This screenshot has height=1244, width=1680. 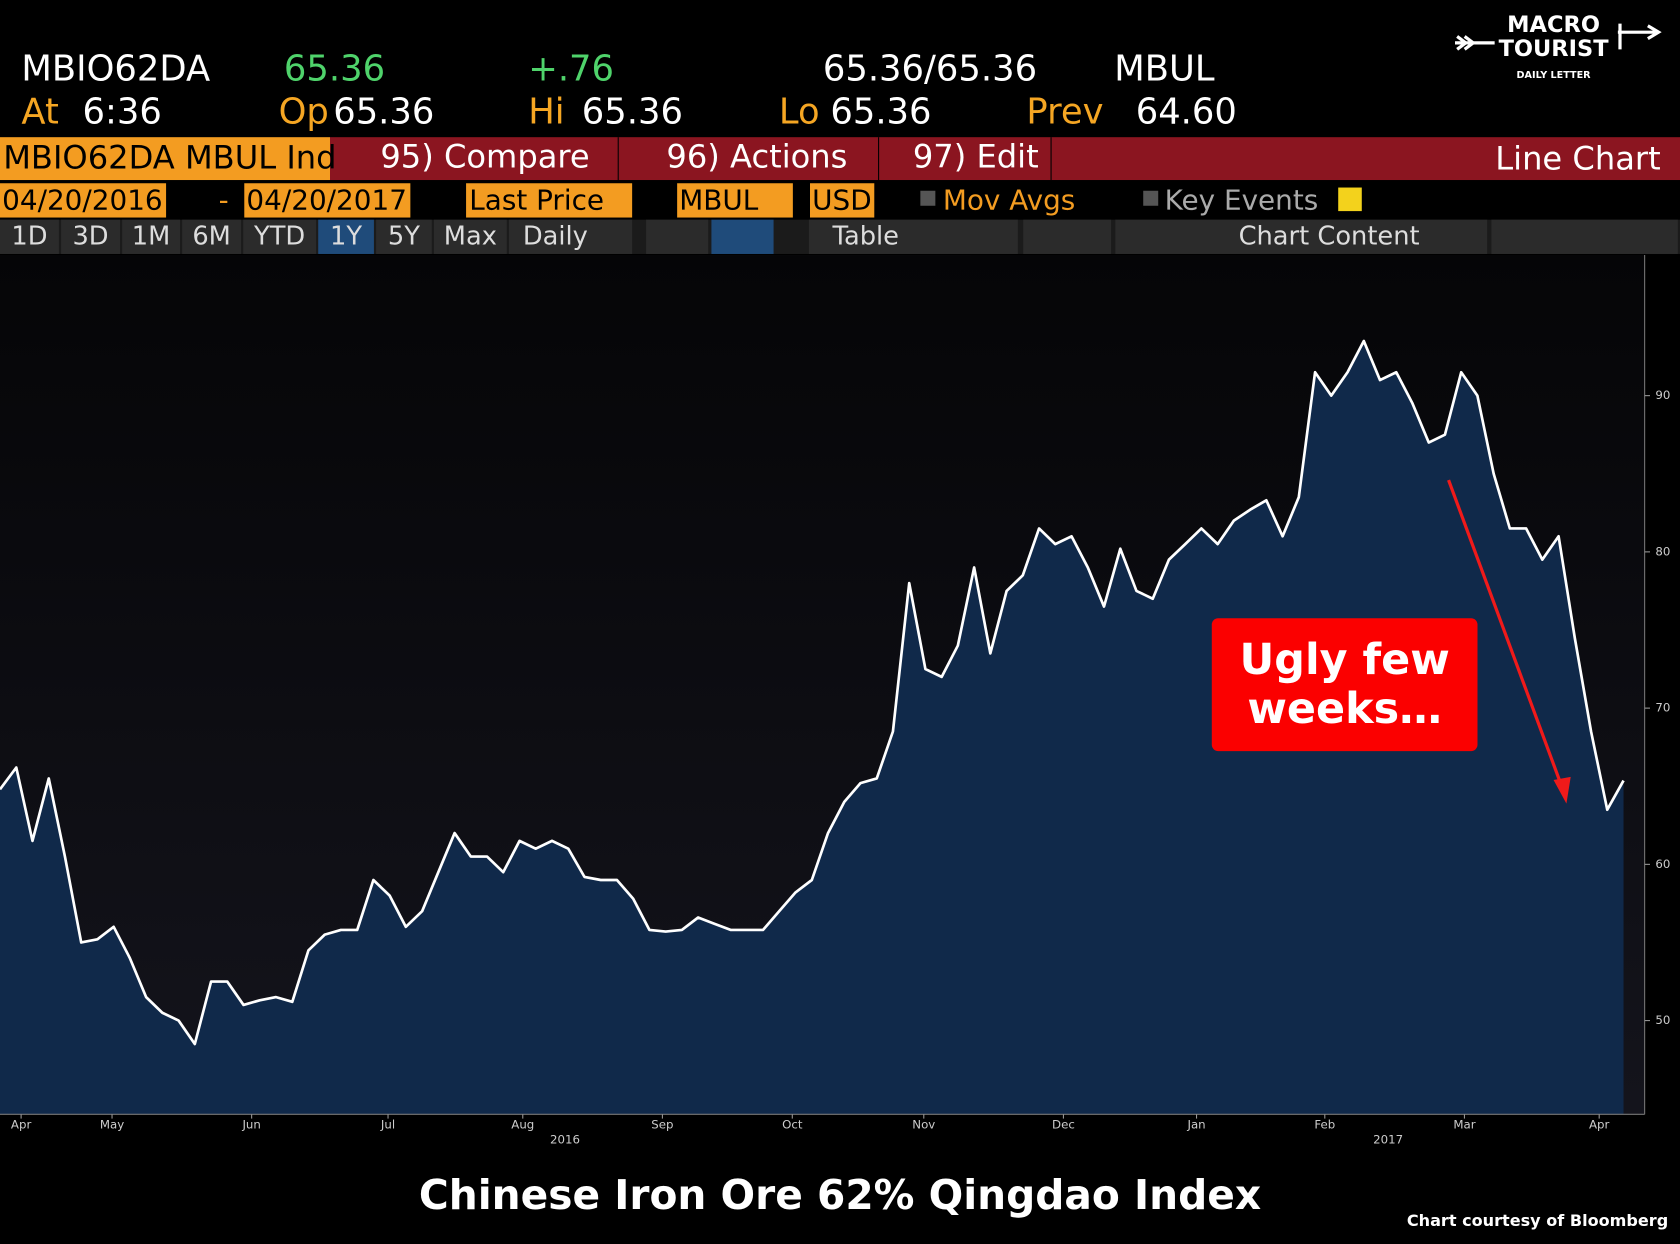 I want to click on mov-avgs: Mov Avgs, so click(x=1009, y=199).